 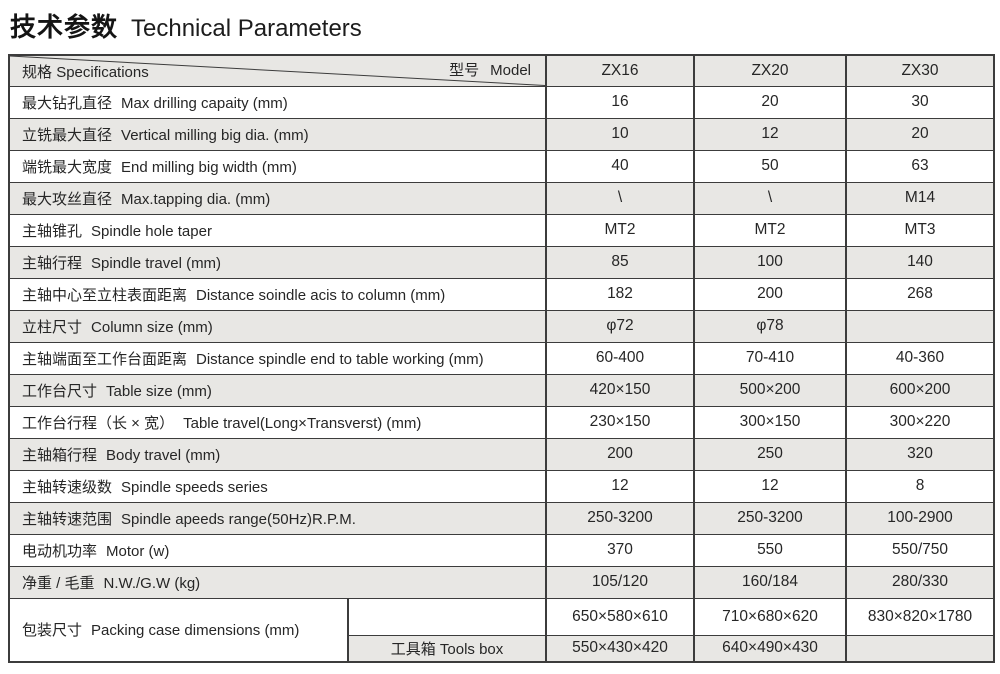 What do you see at coordinates (209, 167) in the screenshot?
I see `spec-label-en: End milling big width (mm)` at bounding box center [209, 167].